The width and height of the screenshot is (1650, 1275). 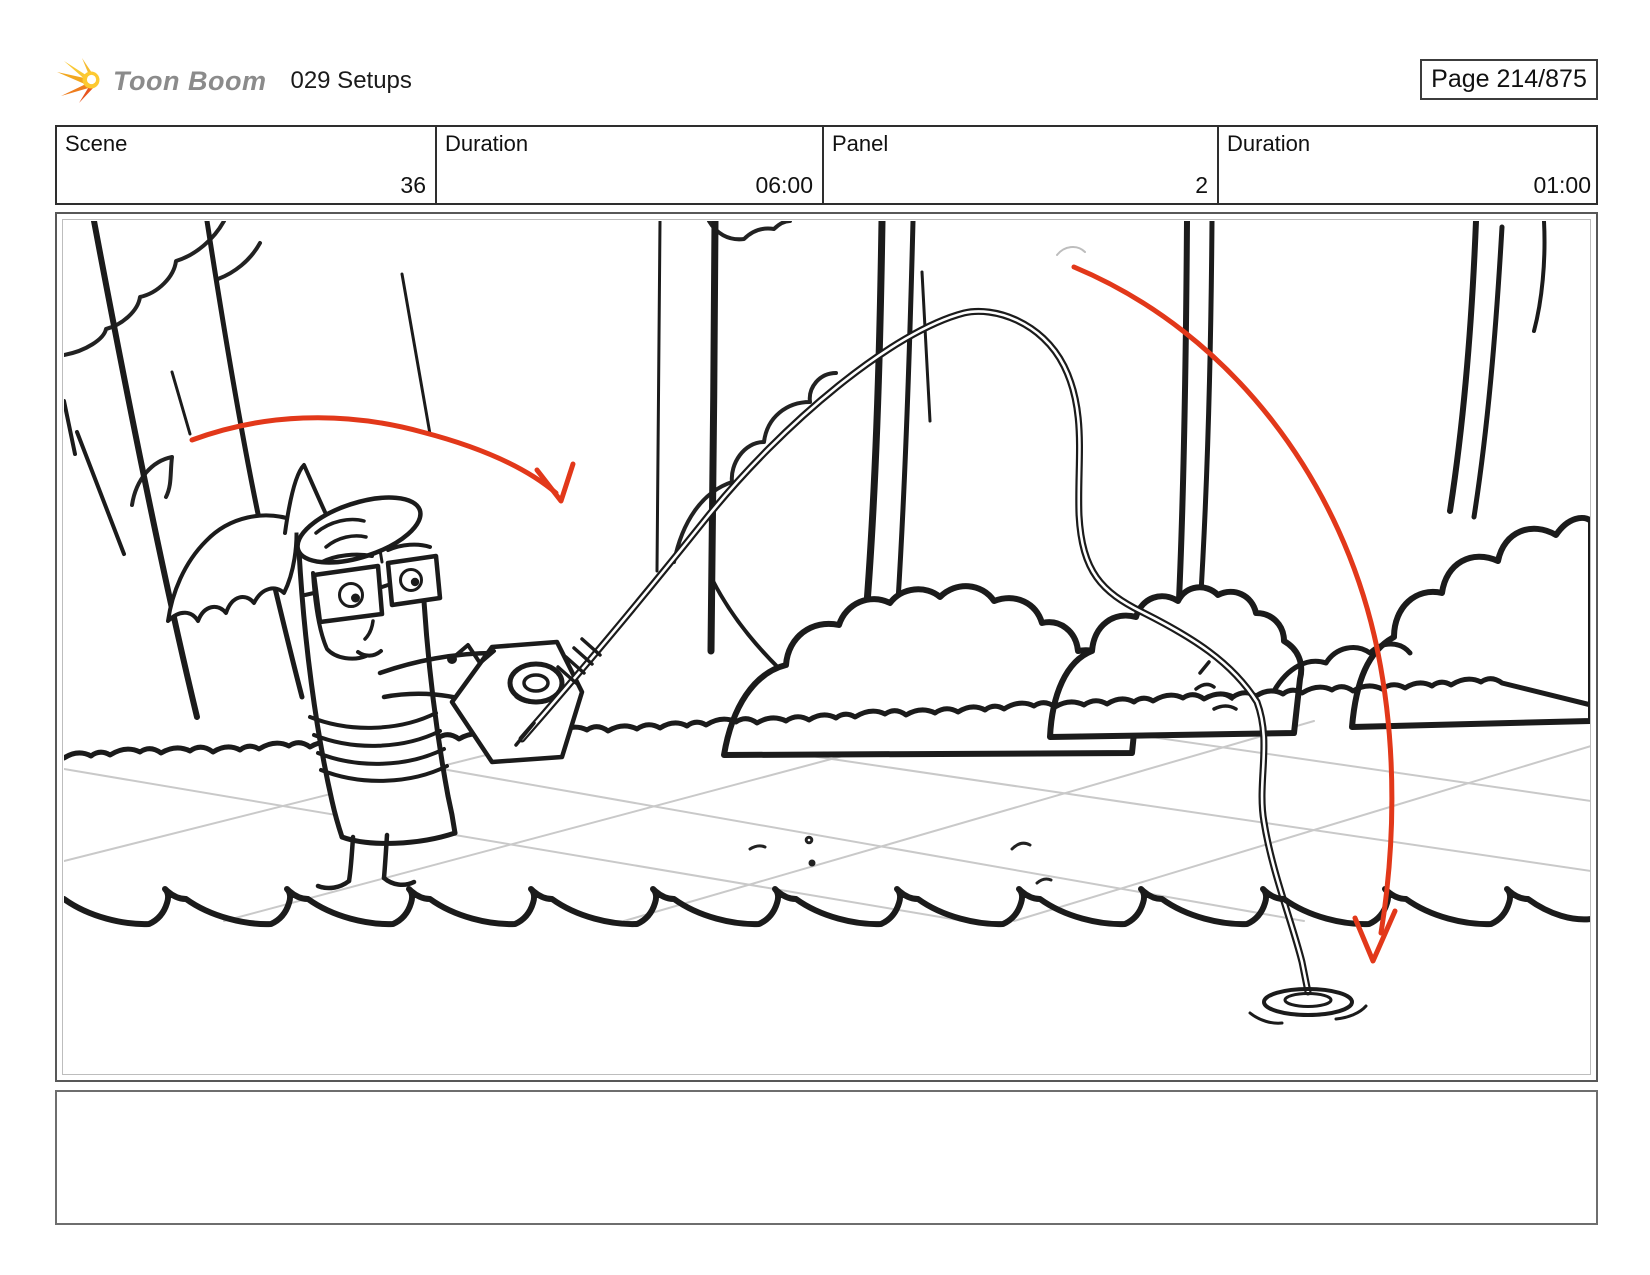 I want to click on cast-arrow-left, so click(x=374, y=455).